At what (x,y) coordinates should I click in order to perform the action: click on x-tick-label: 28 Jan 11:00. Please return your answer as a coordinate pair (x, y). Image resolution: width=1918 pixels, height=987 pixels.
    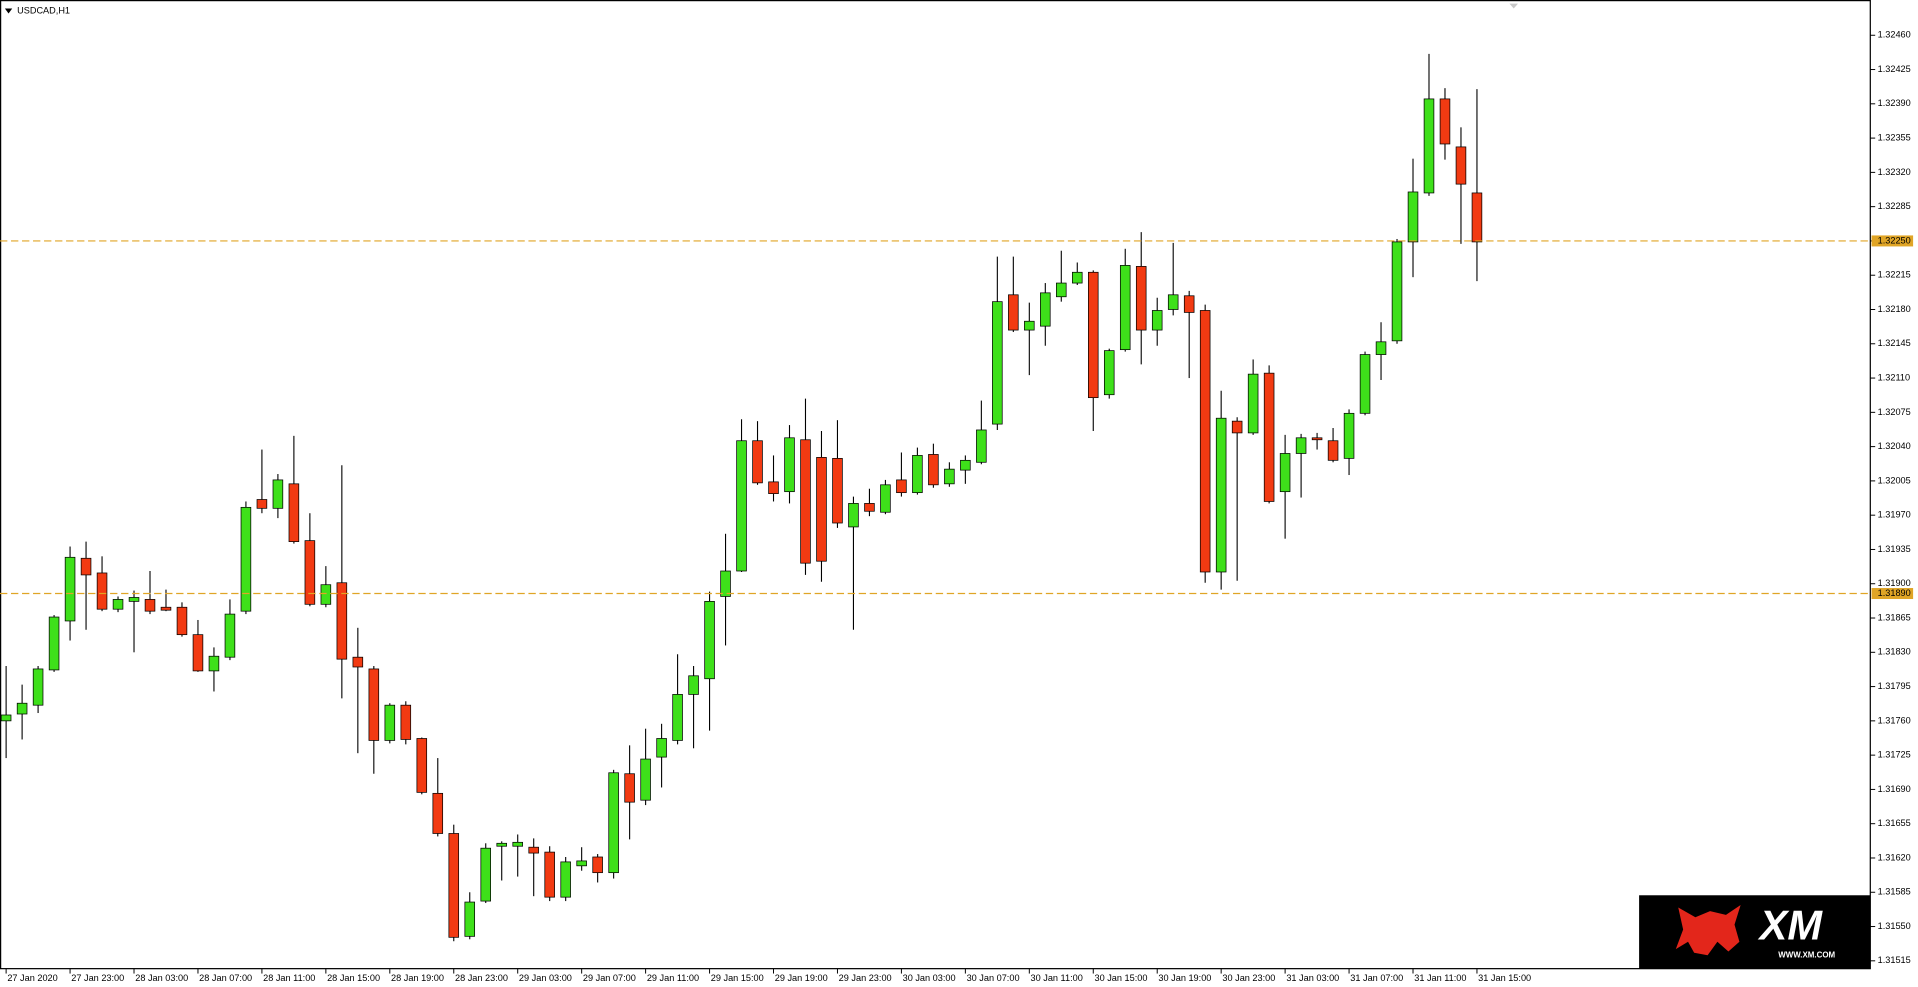
    Looking at the image, I should click on (289, 978).